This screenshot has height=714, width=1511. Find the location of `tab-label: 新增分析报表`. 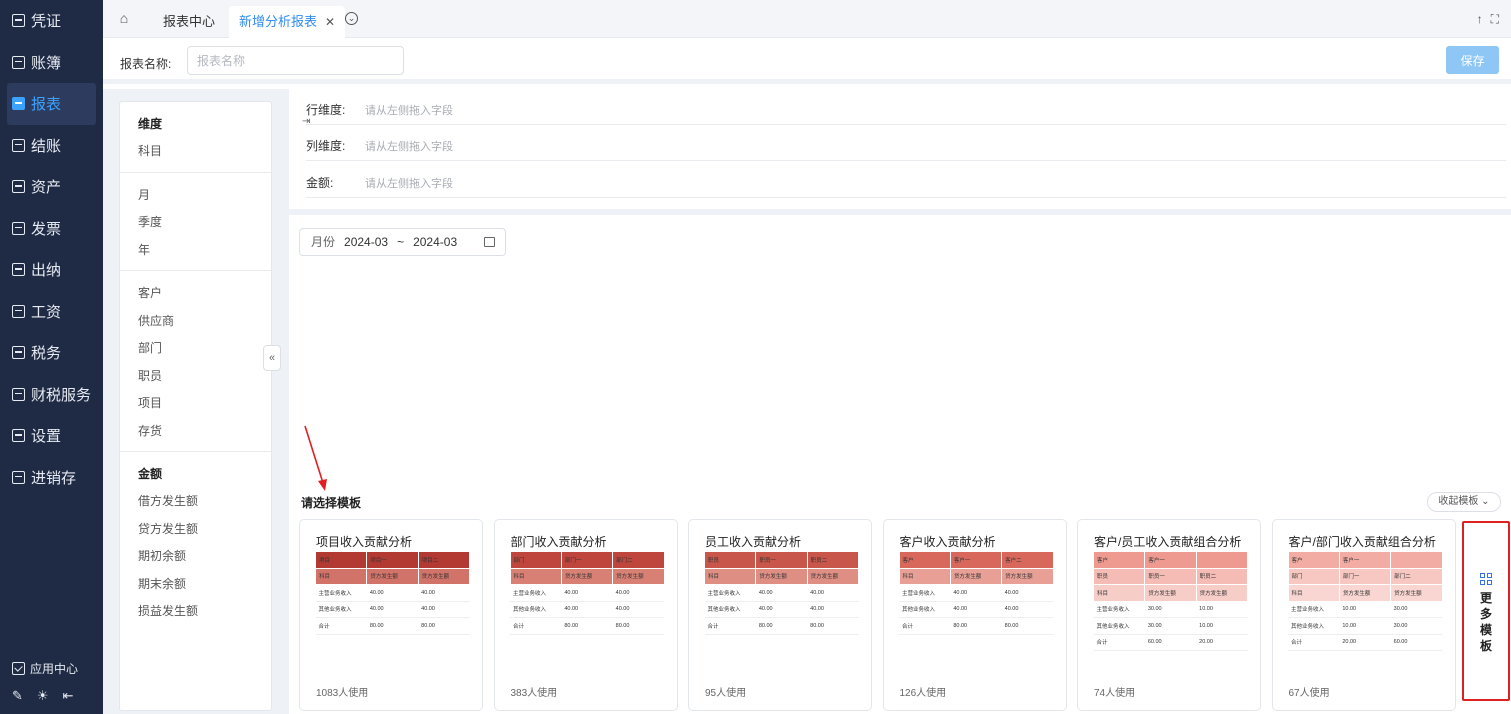

tab-label: 新增分析报表 is located at coordinates (278, 21).